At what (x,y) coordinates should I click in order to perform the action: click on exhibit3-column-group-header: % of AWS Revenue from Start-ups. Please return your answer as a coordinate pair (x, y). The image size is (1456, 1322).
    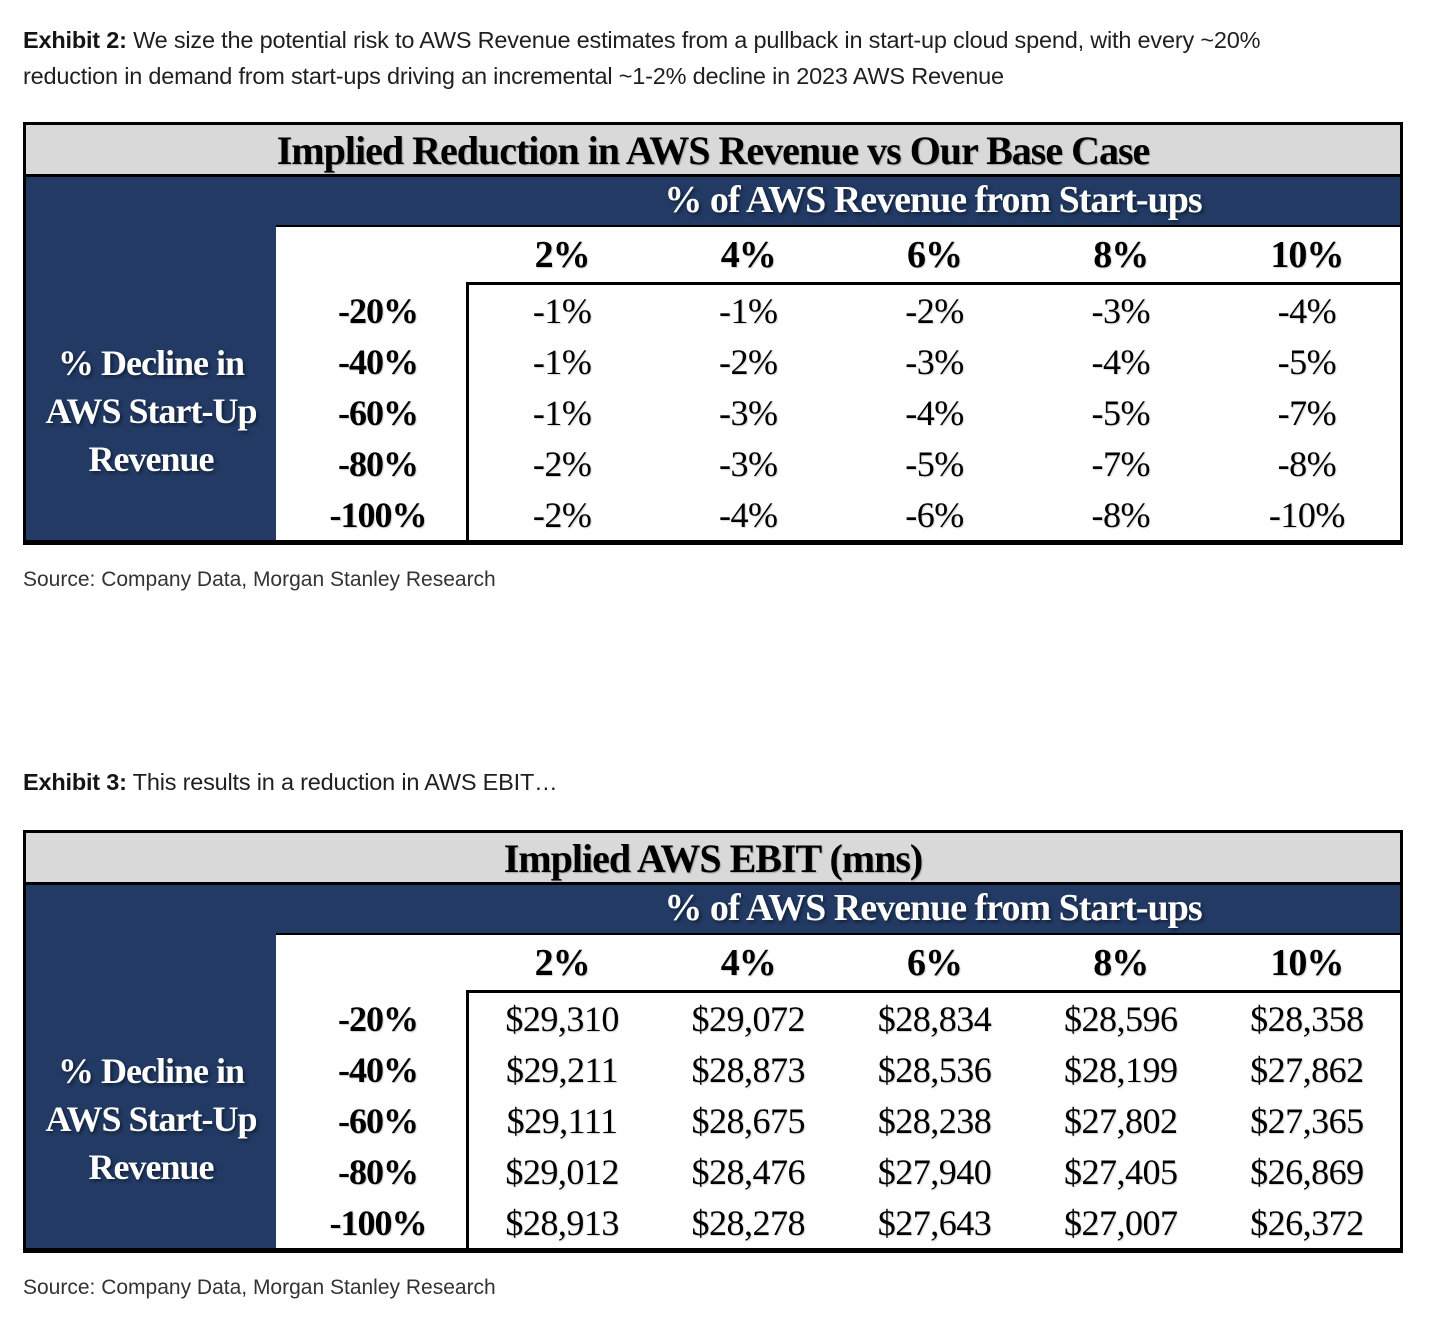
    Looking at the image, I should click on (933, 908).